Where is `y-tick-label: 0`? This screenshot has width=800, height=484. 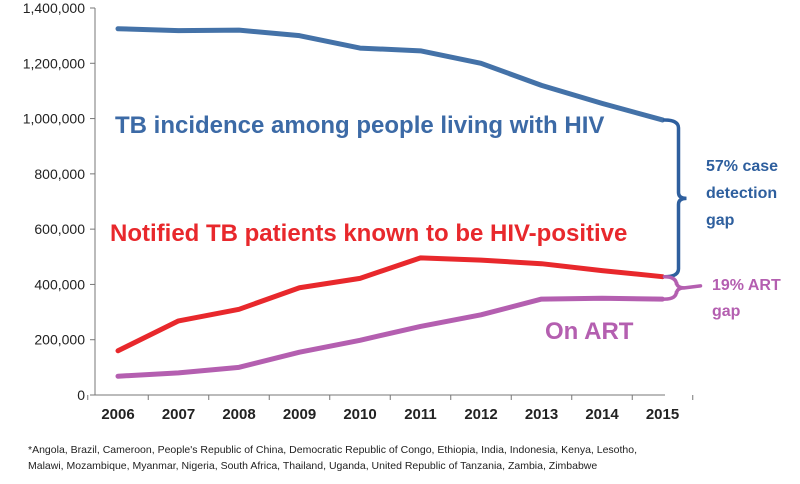 y-tick-label: 0 is located at coordinates (81, 395).